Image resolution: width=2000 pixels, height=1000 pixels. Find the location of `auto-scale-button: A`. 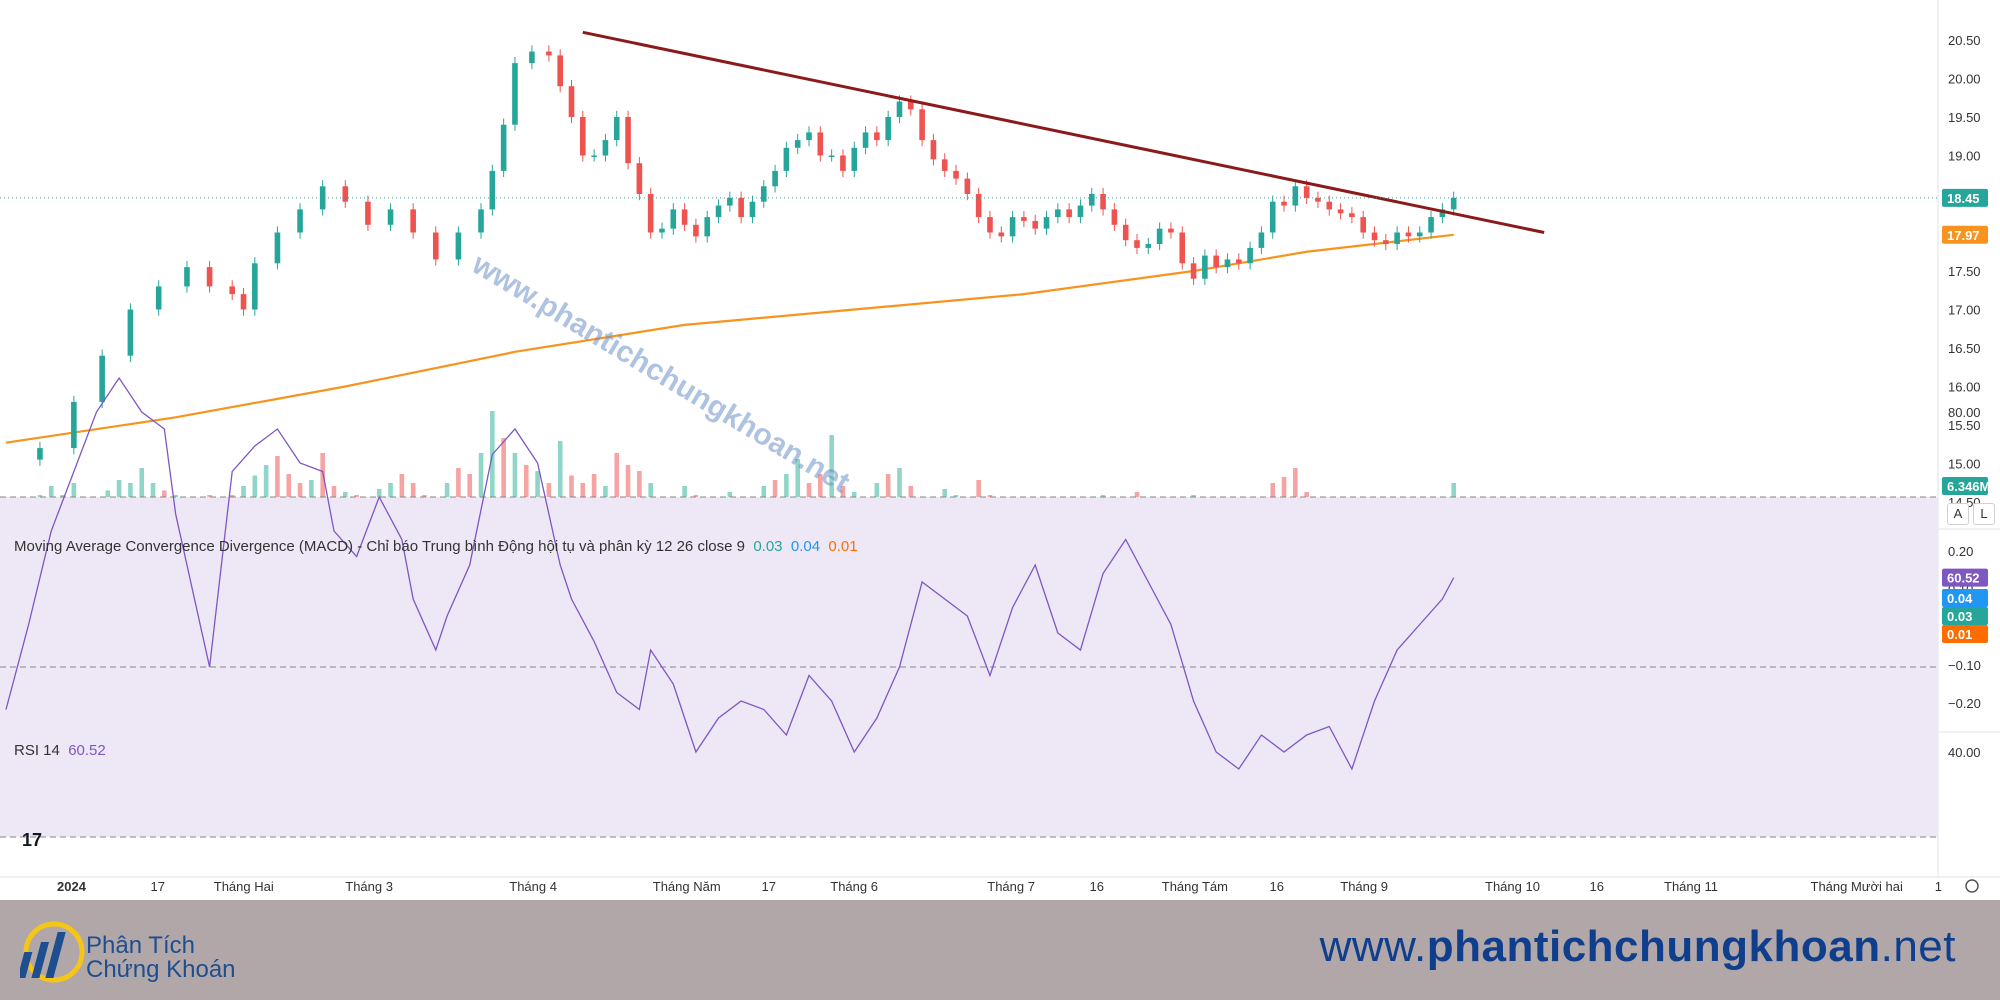

auto-scale-button: A is located at coordinates (1958, 514).